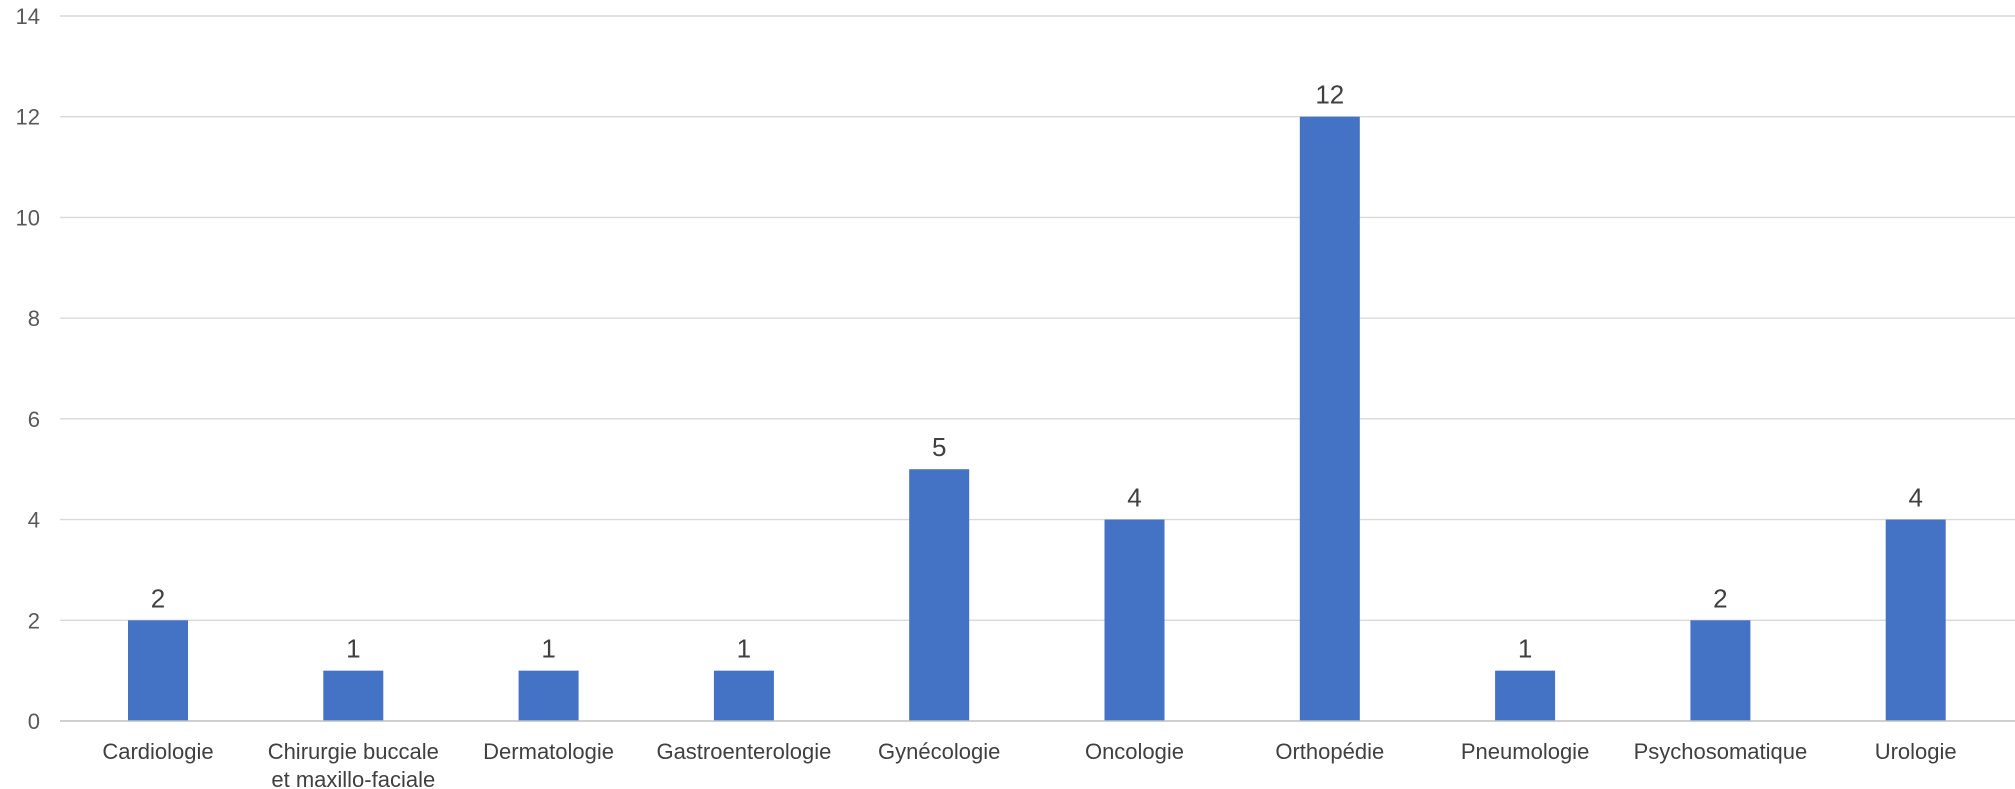  I want to click on y-axis-ticks: 0 2 4 6 8 10 12 14, so click(28, 369).